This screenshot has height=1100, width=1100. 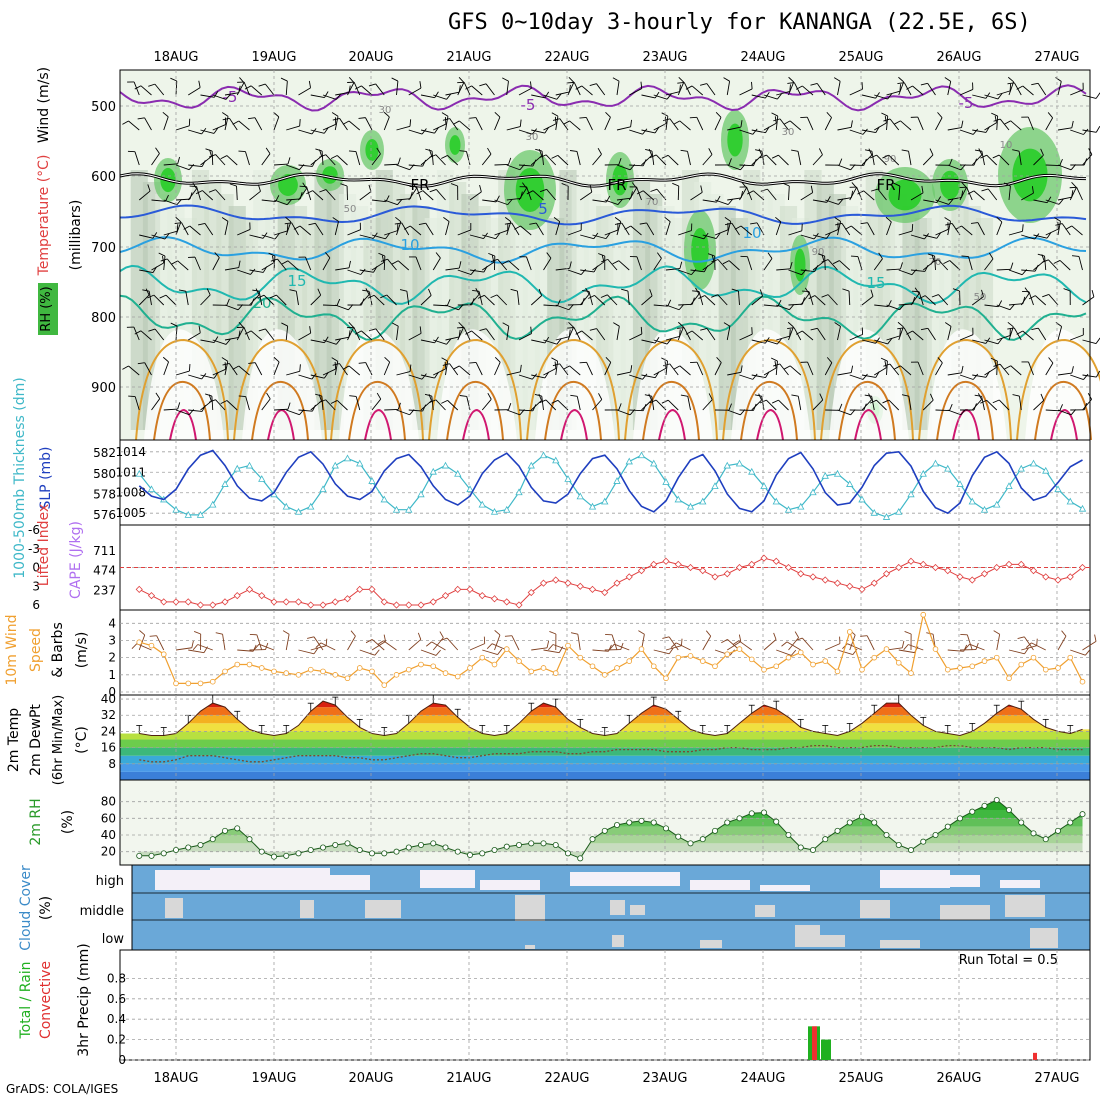 What do you see at coordinates (611, 718) in the screenshot?
I see `temp-line` at bounding box center [611, 718].